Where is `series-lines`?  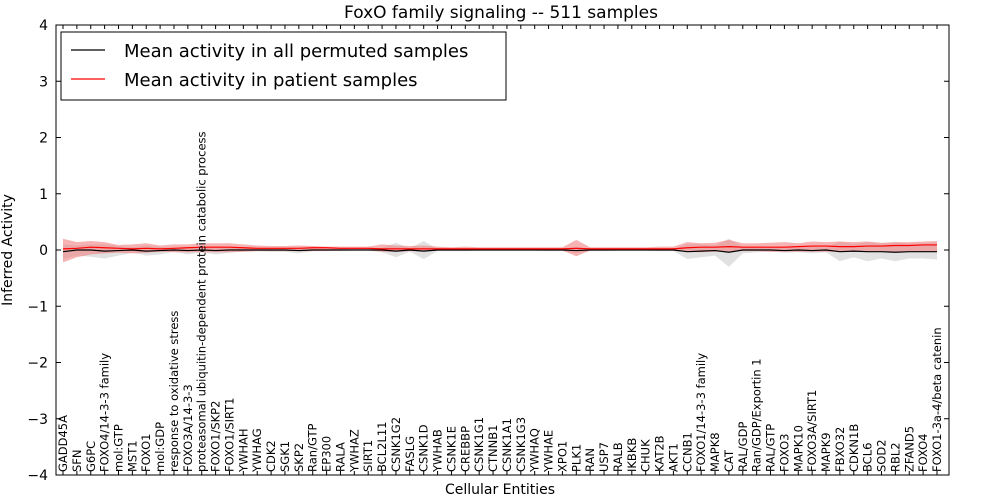 series-lines is located at coordinates (499, 248).